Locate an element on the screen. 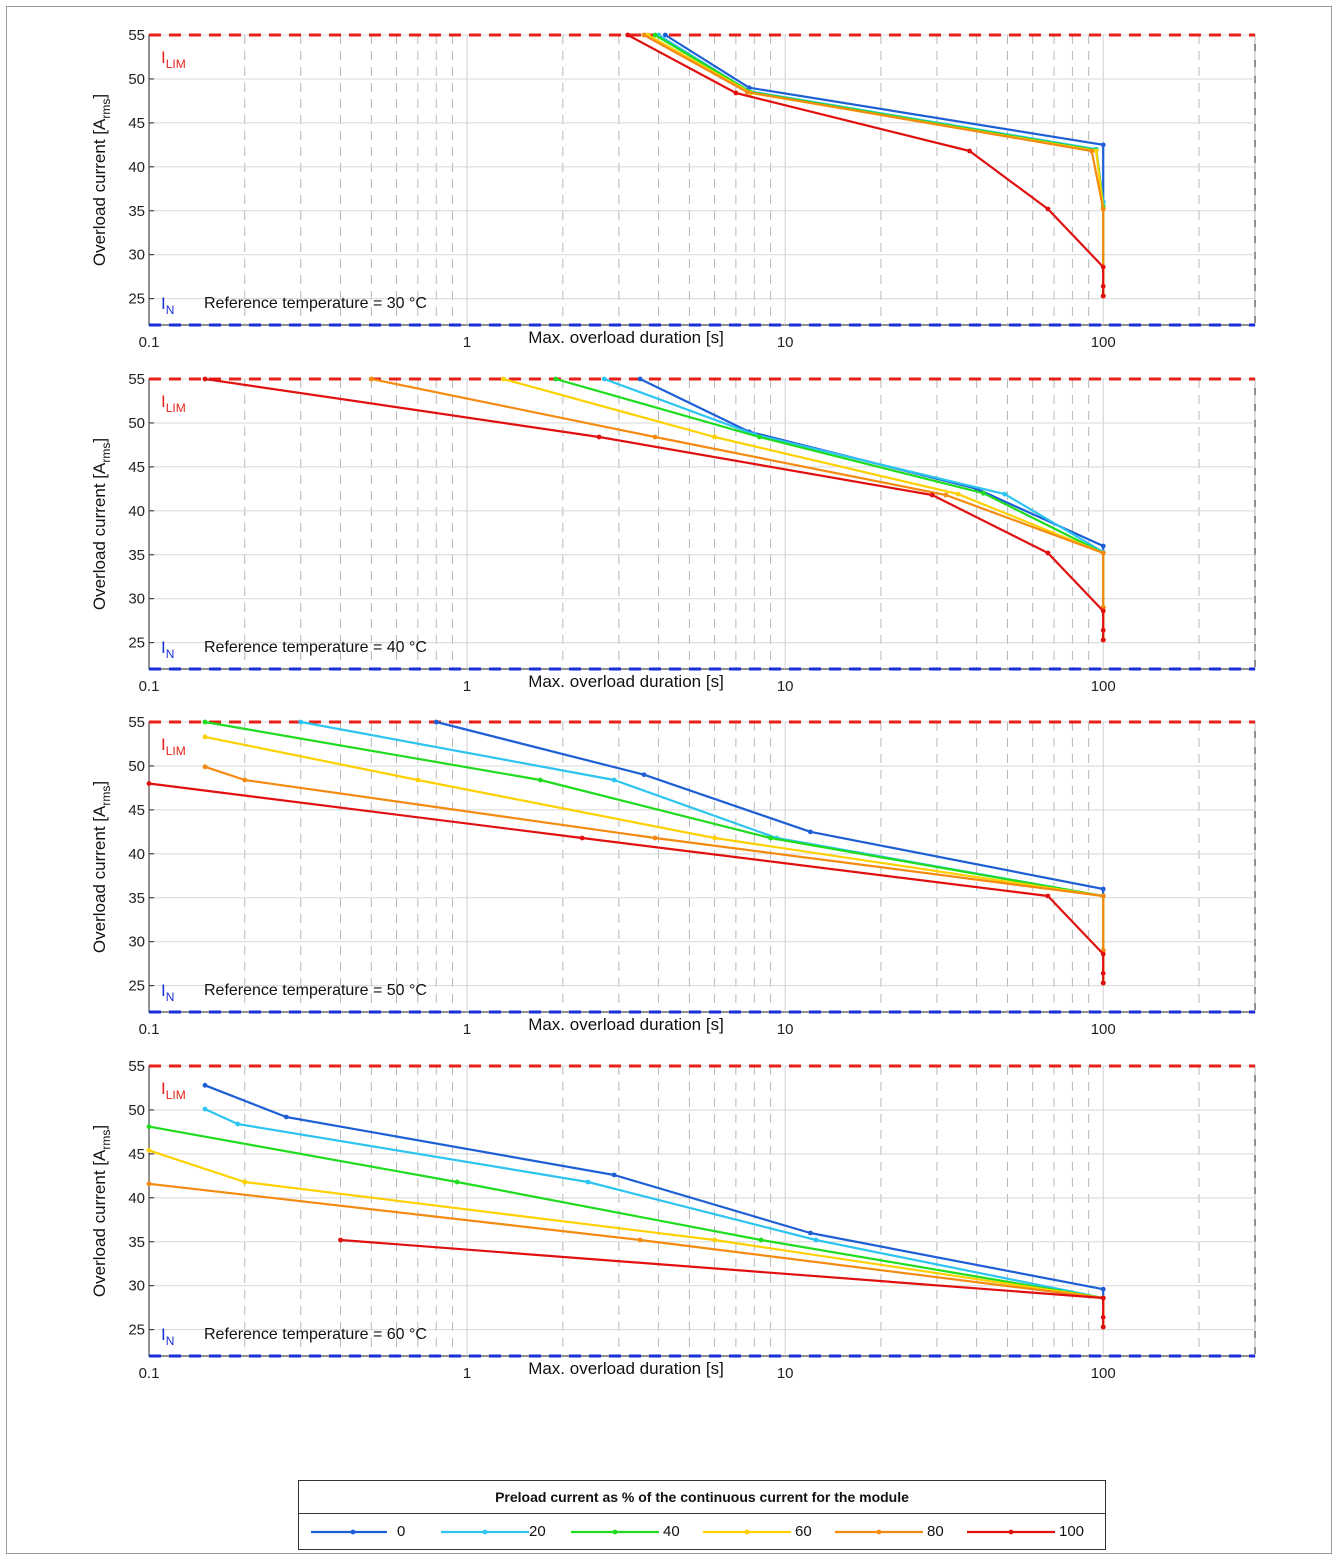  legend-item-5: 100 is located at coordinates (1023, 1532).